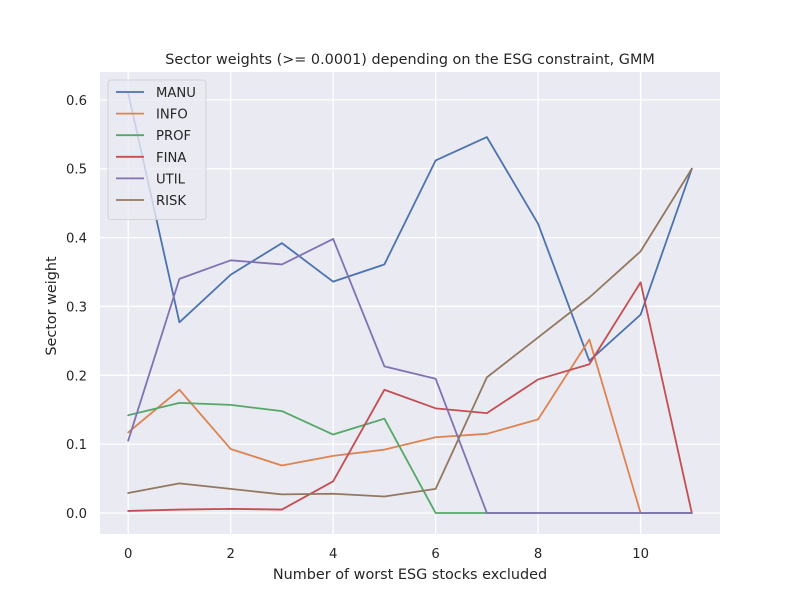 This screenshot has width=800, height=600. What do you see at coordinates (538, 554) in the screenshot?
I see `x-tick-label: 8` at bounding box center [538, 554].